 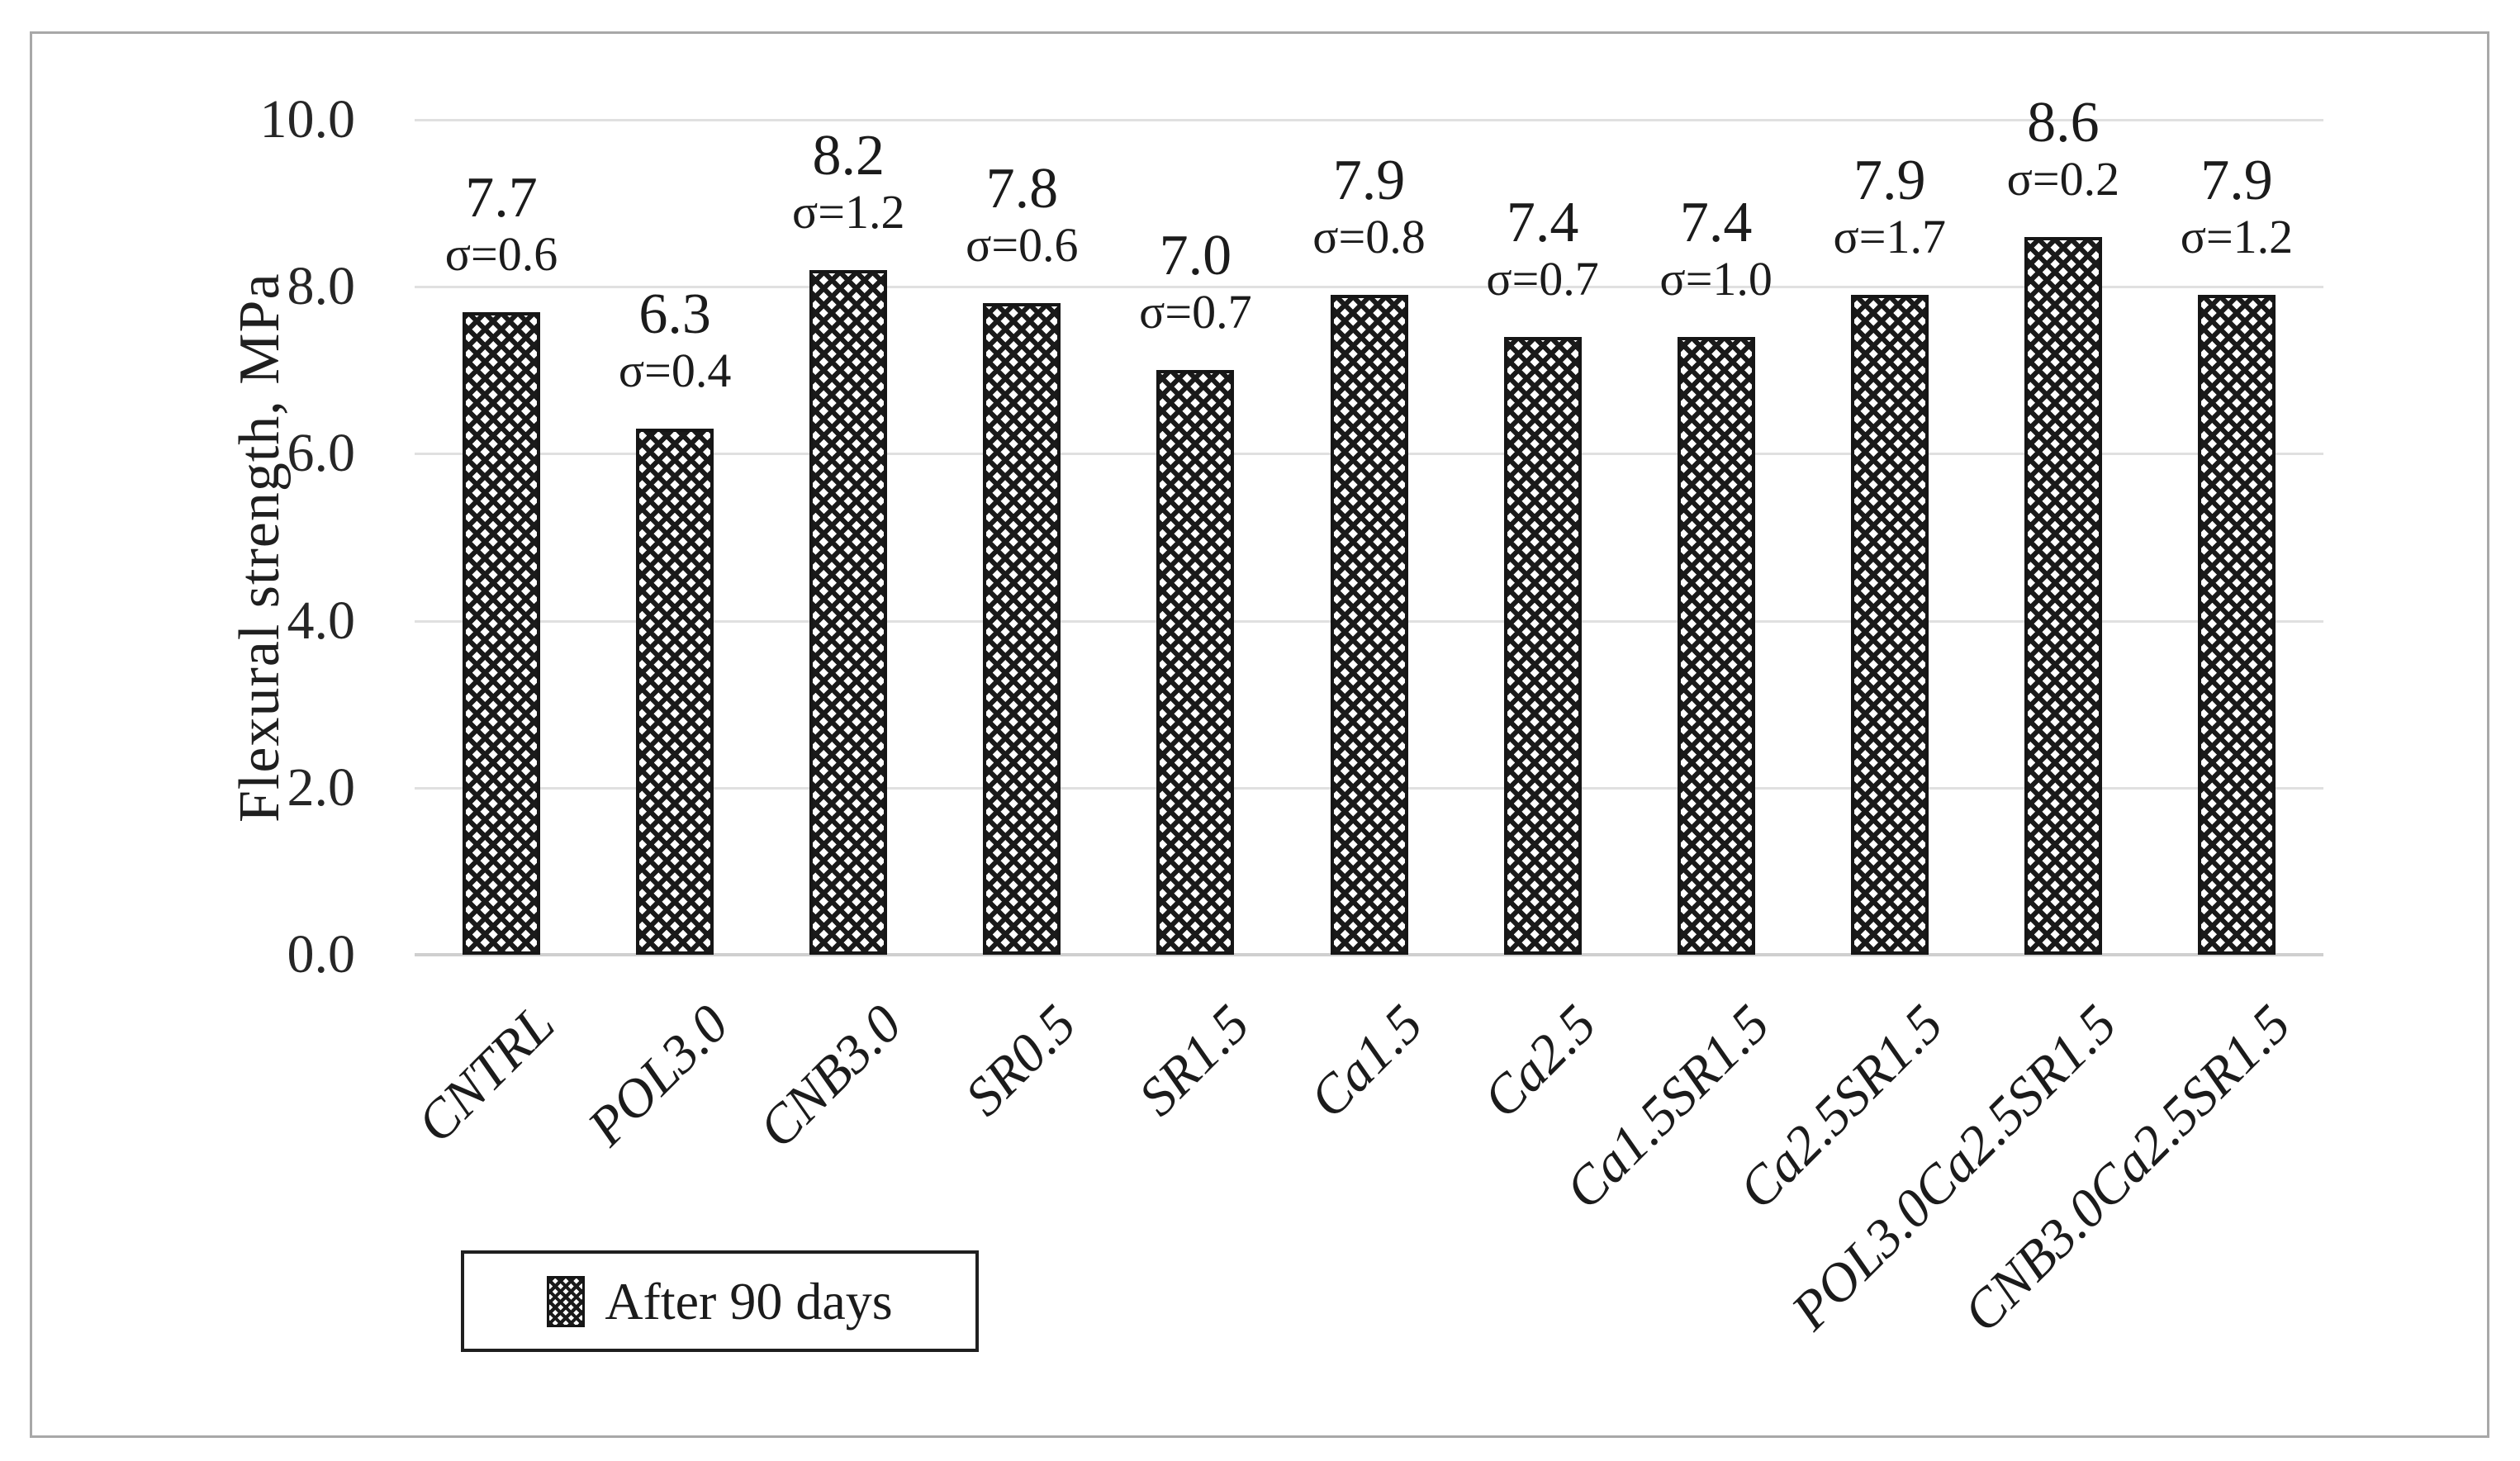 I want to click on bar-value-label-POL3.0Ca2.5SR1.5: 8.6, so click(x=2063, y=122).